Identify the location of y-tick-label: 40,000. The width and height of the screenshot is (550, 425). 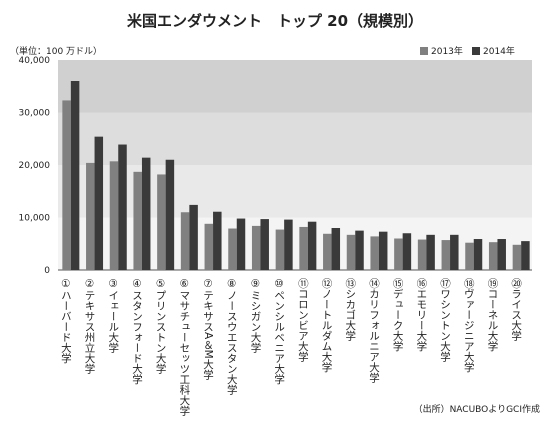
(35, 61).